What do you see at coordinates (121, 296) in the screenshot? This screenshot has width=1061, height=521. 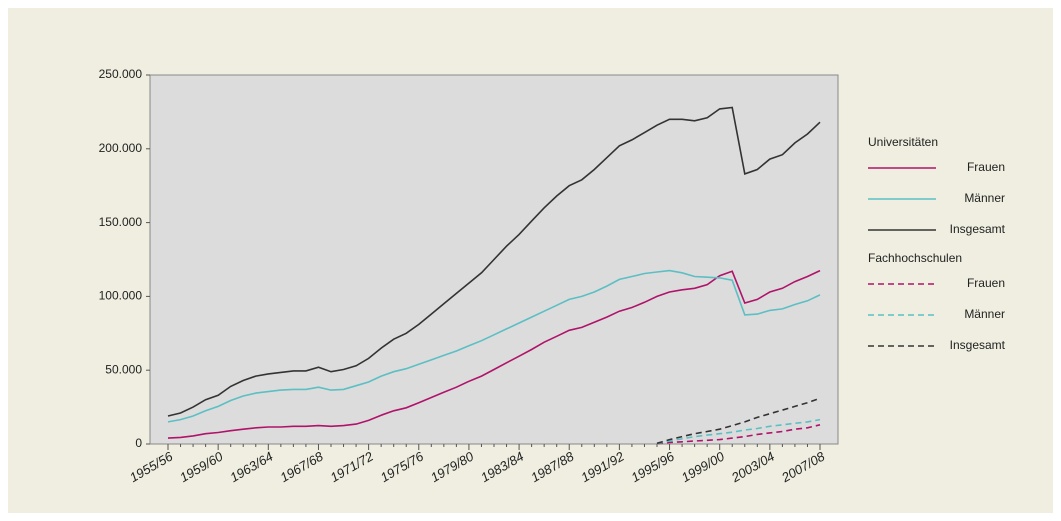 I see `y-tick-label: 100.000` at bounding box center [121, 296].